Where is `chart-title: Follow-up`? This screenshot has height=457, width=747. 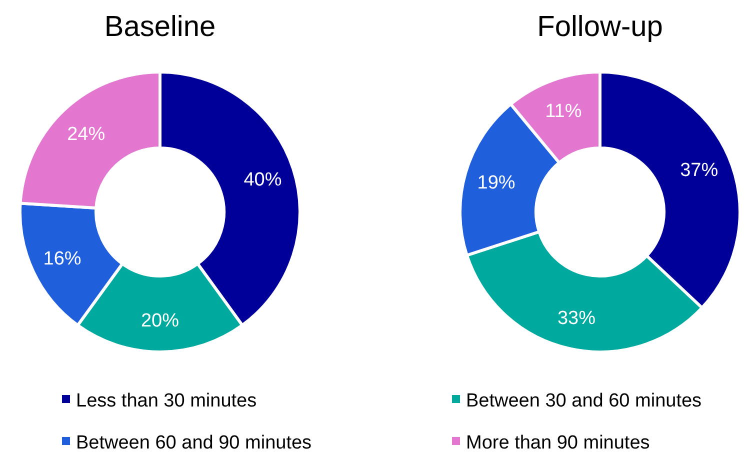 chart-title: Follow-up is located at coordinates (600, 27).